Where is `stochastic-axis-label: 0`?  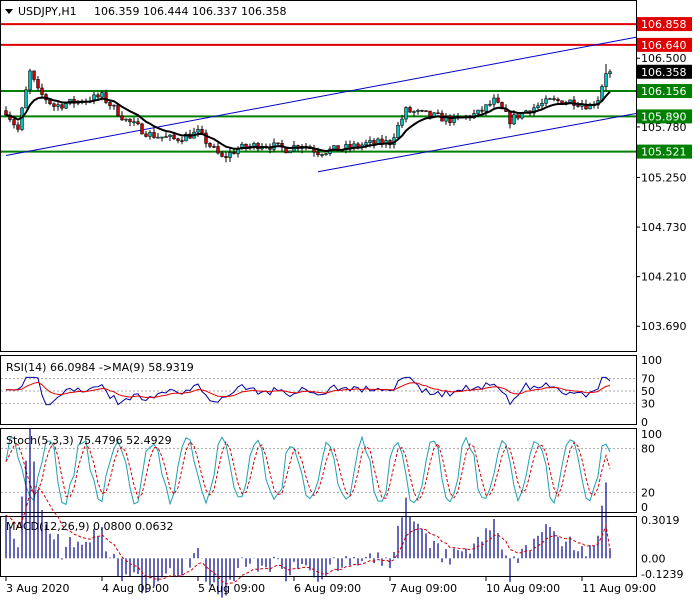 stochastic-axis-label: 0 is located at coordinates (644, 507).